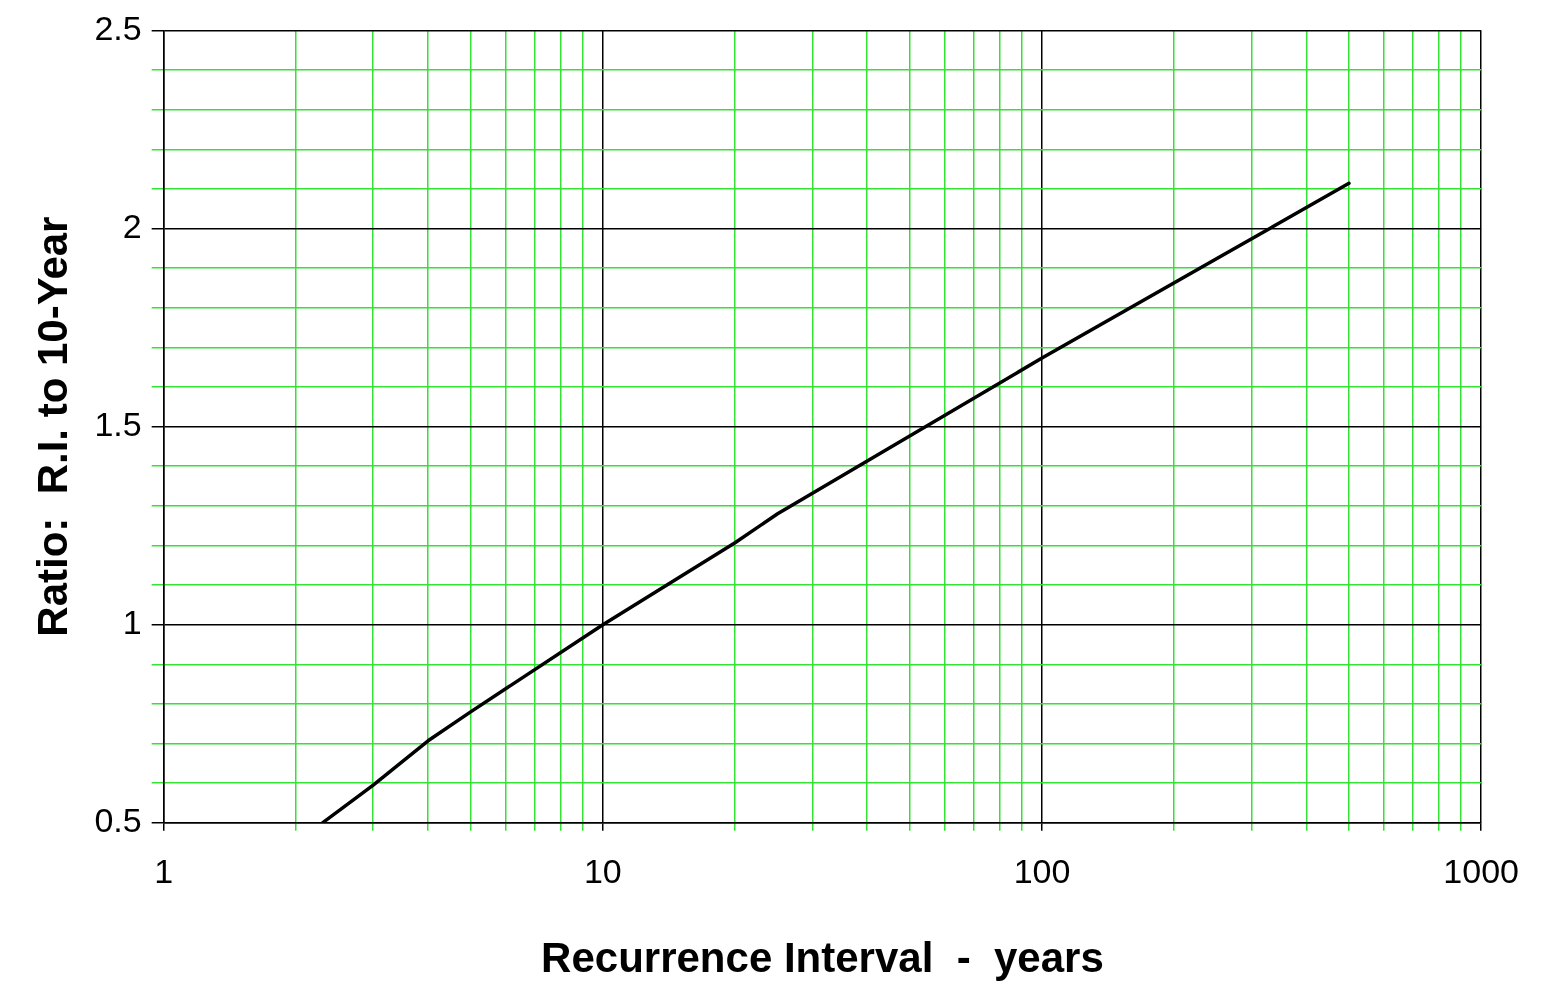 The height and width of the screenshot is (995, 1541). Describe the element at coordinates (164, 870) in the screenshot. I see `x-tick-label: 1` at that location.